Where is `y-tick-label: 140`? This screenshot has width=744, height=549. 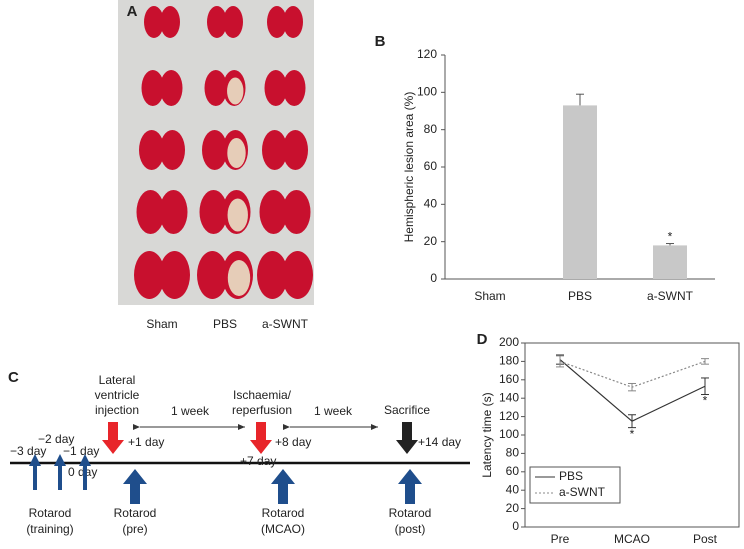 y-tick-label: 140 is located at coordinates (509, 397).